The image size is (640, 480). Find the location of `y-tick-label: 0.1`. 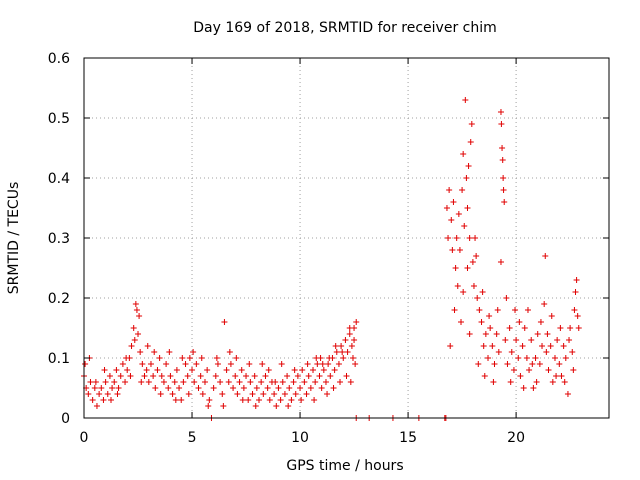

y-tick-label: 0.1 is located at coordinates (59, 359).